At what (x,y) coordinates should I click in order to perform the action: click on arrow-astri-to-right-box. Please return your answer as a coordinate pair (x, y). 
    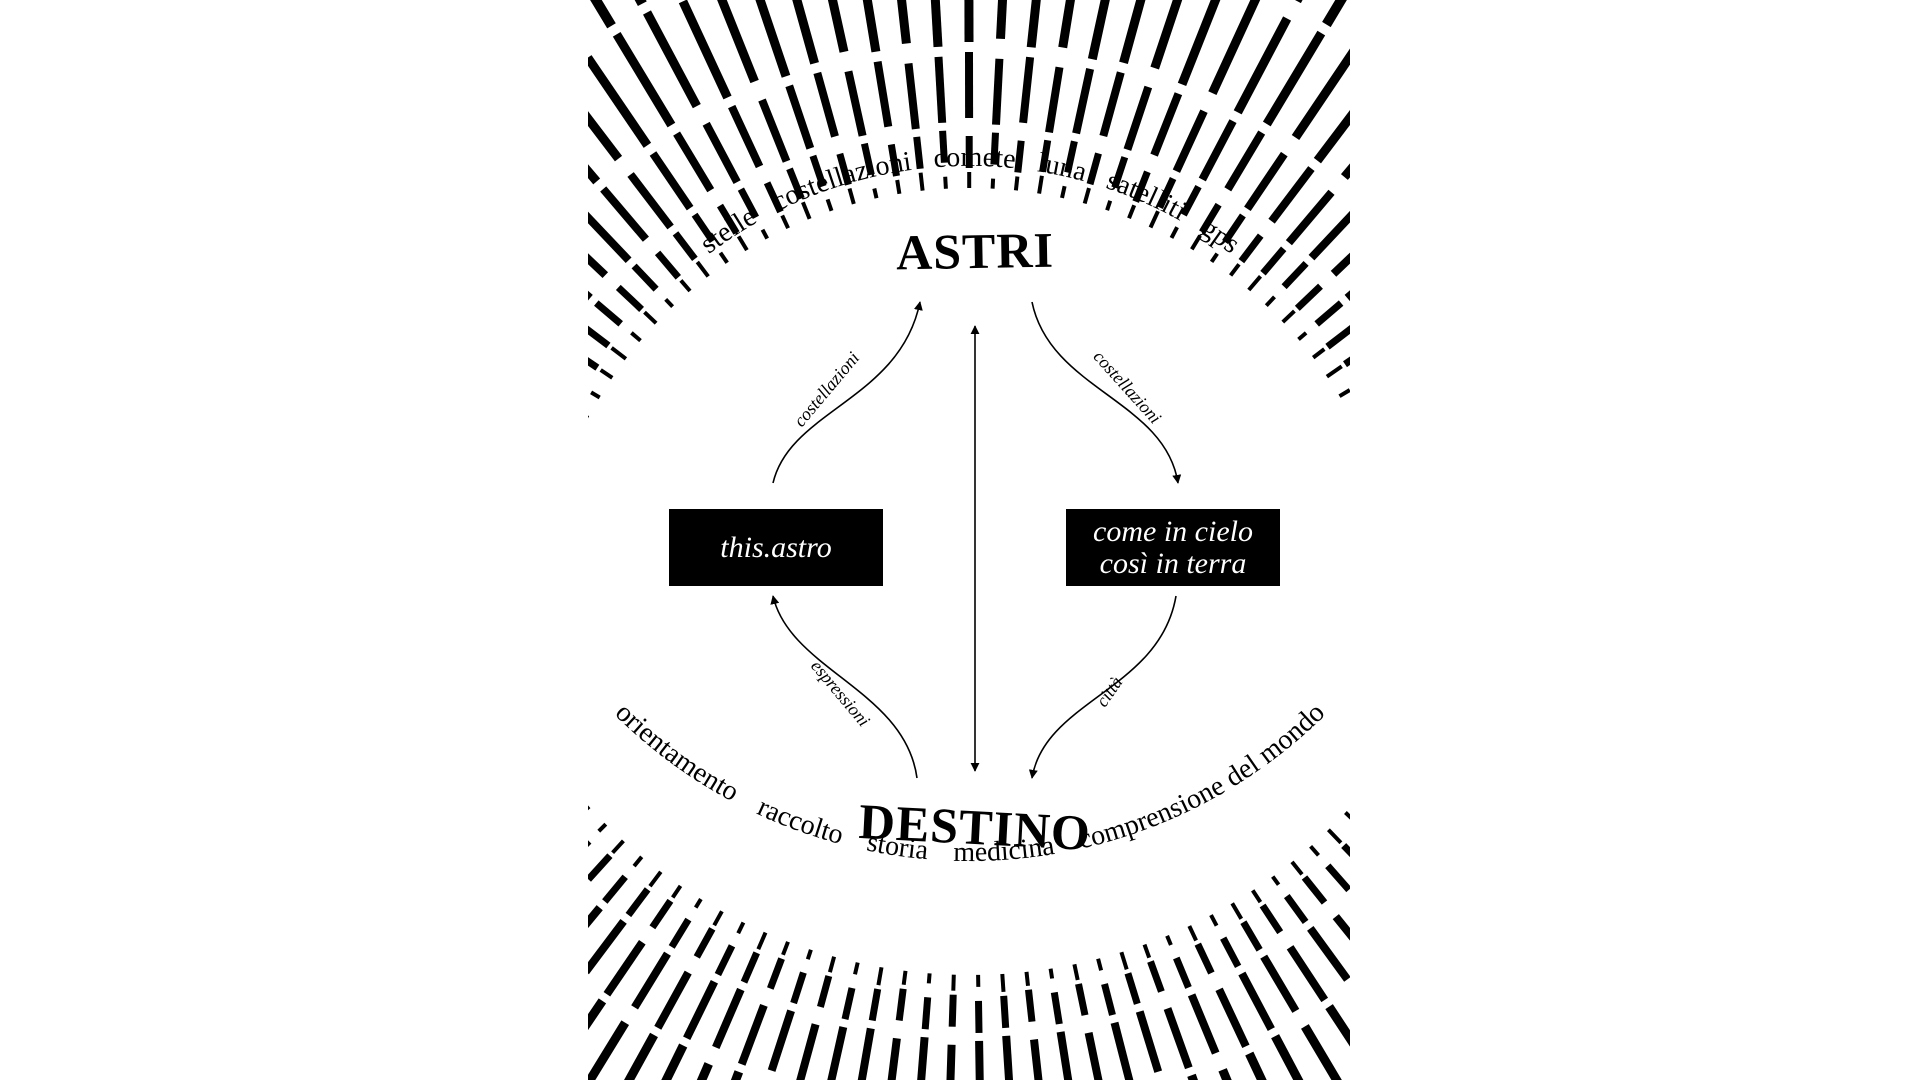
    Looking at the image, I should click on (1106, 392).